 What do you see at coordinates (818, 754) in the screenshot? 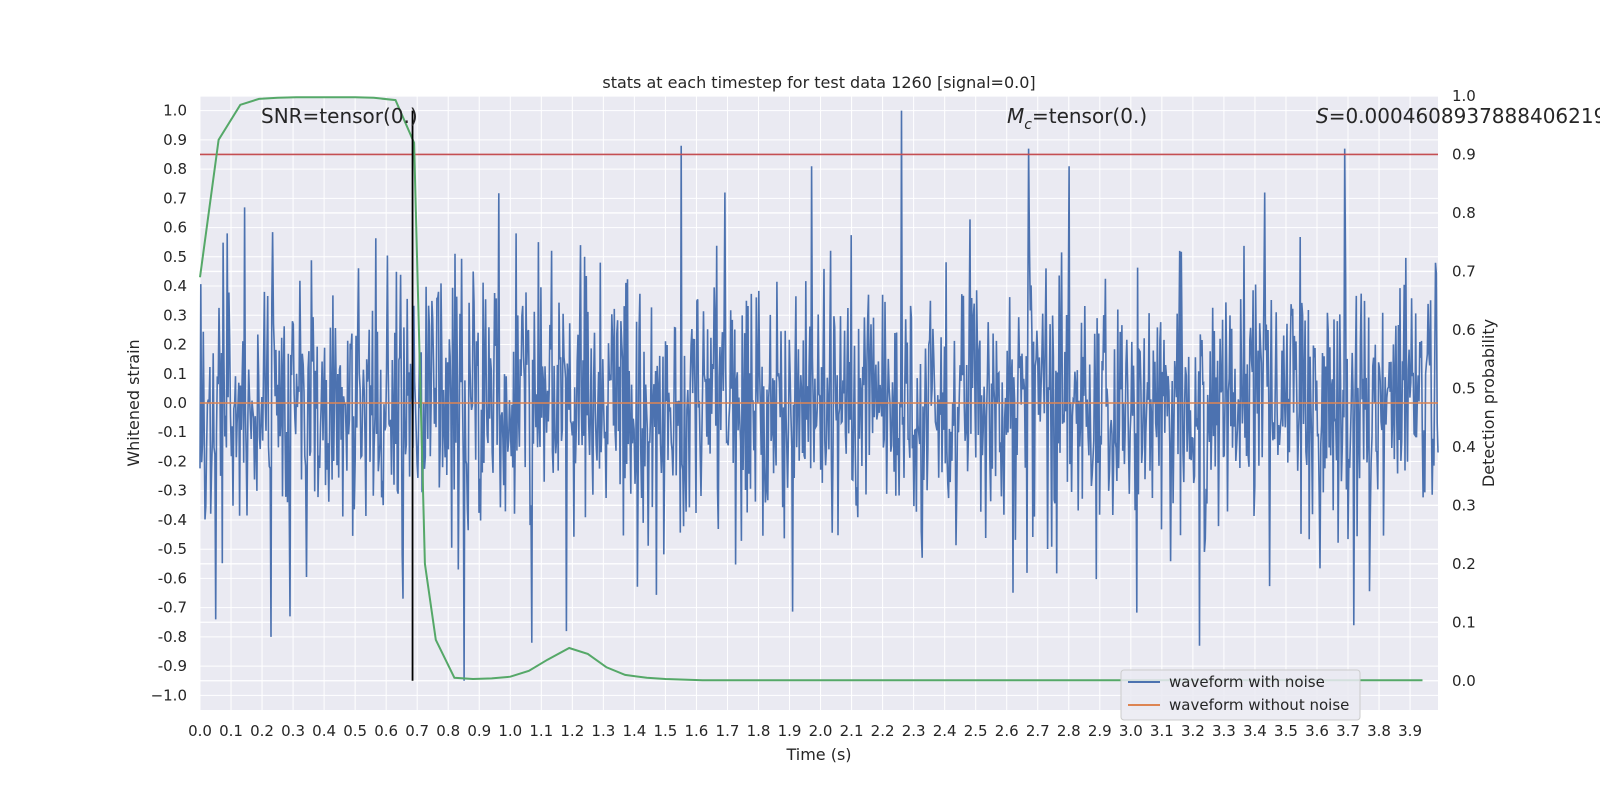
I see `x-axis-label: Time (s)` at bounding box center [818, 754].